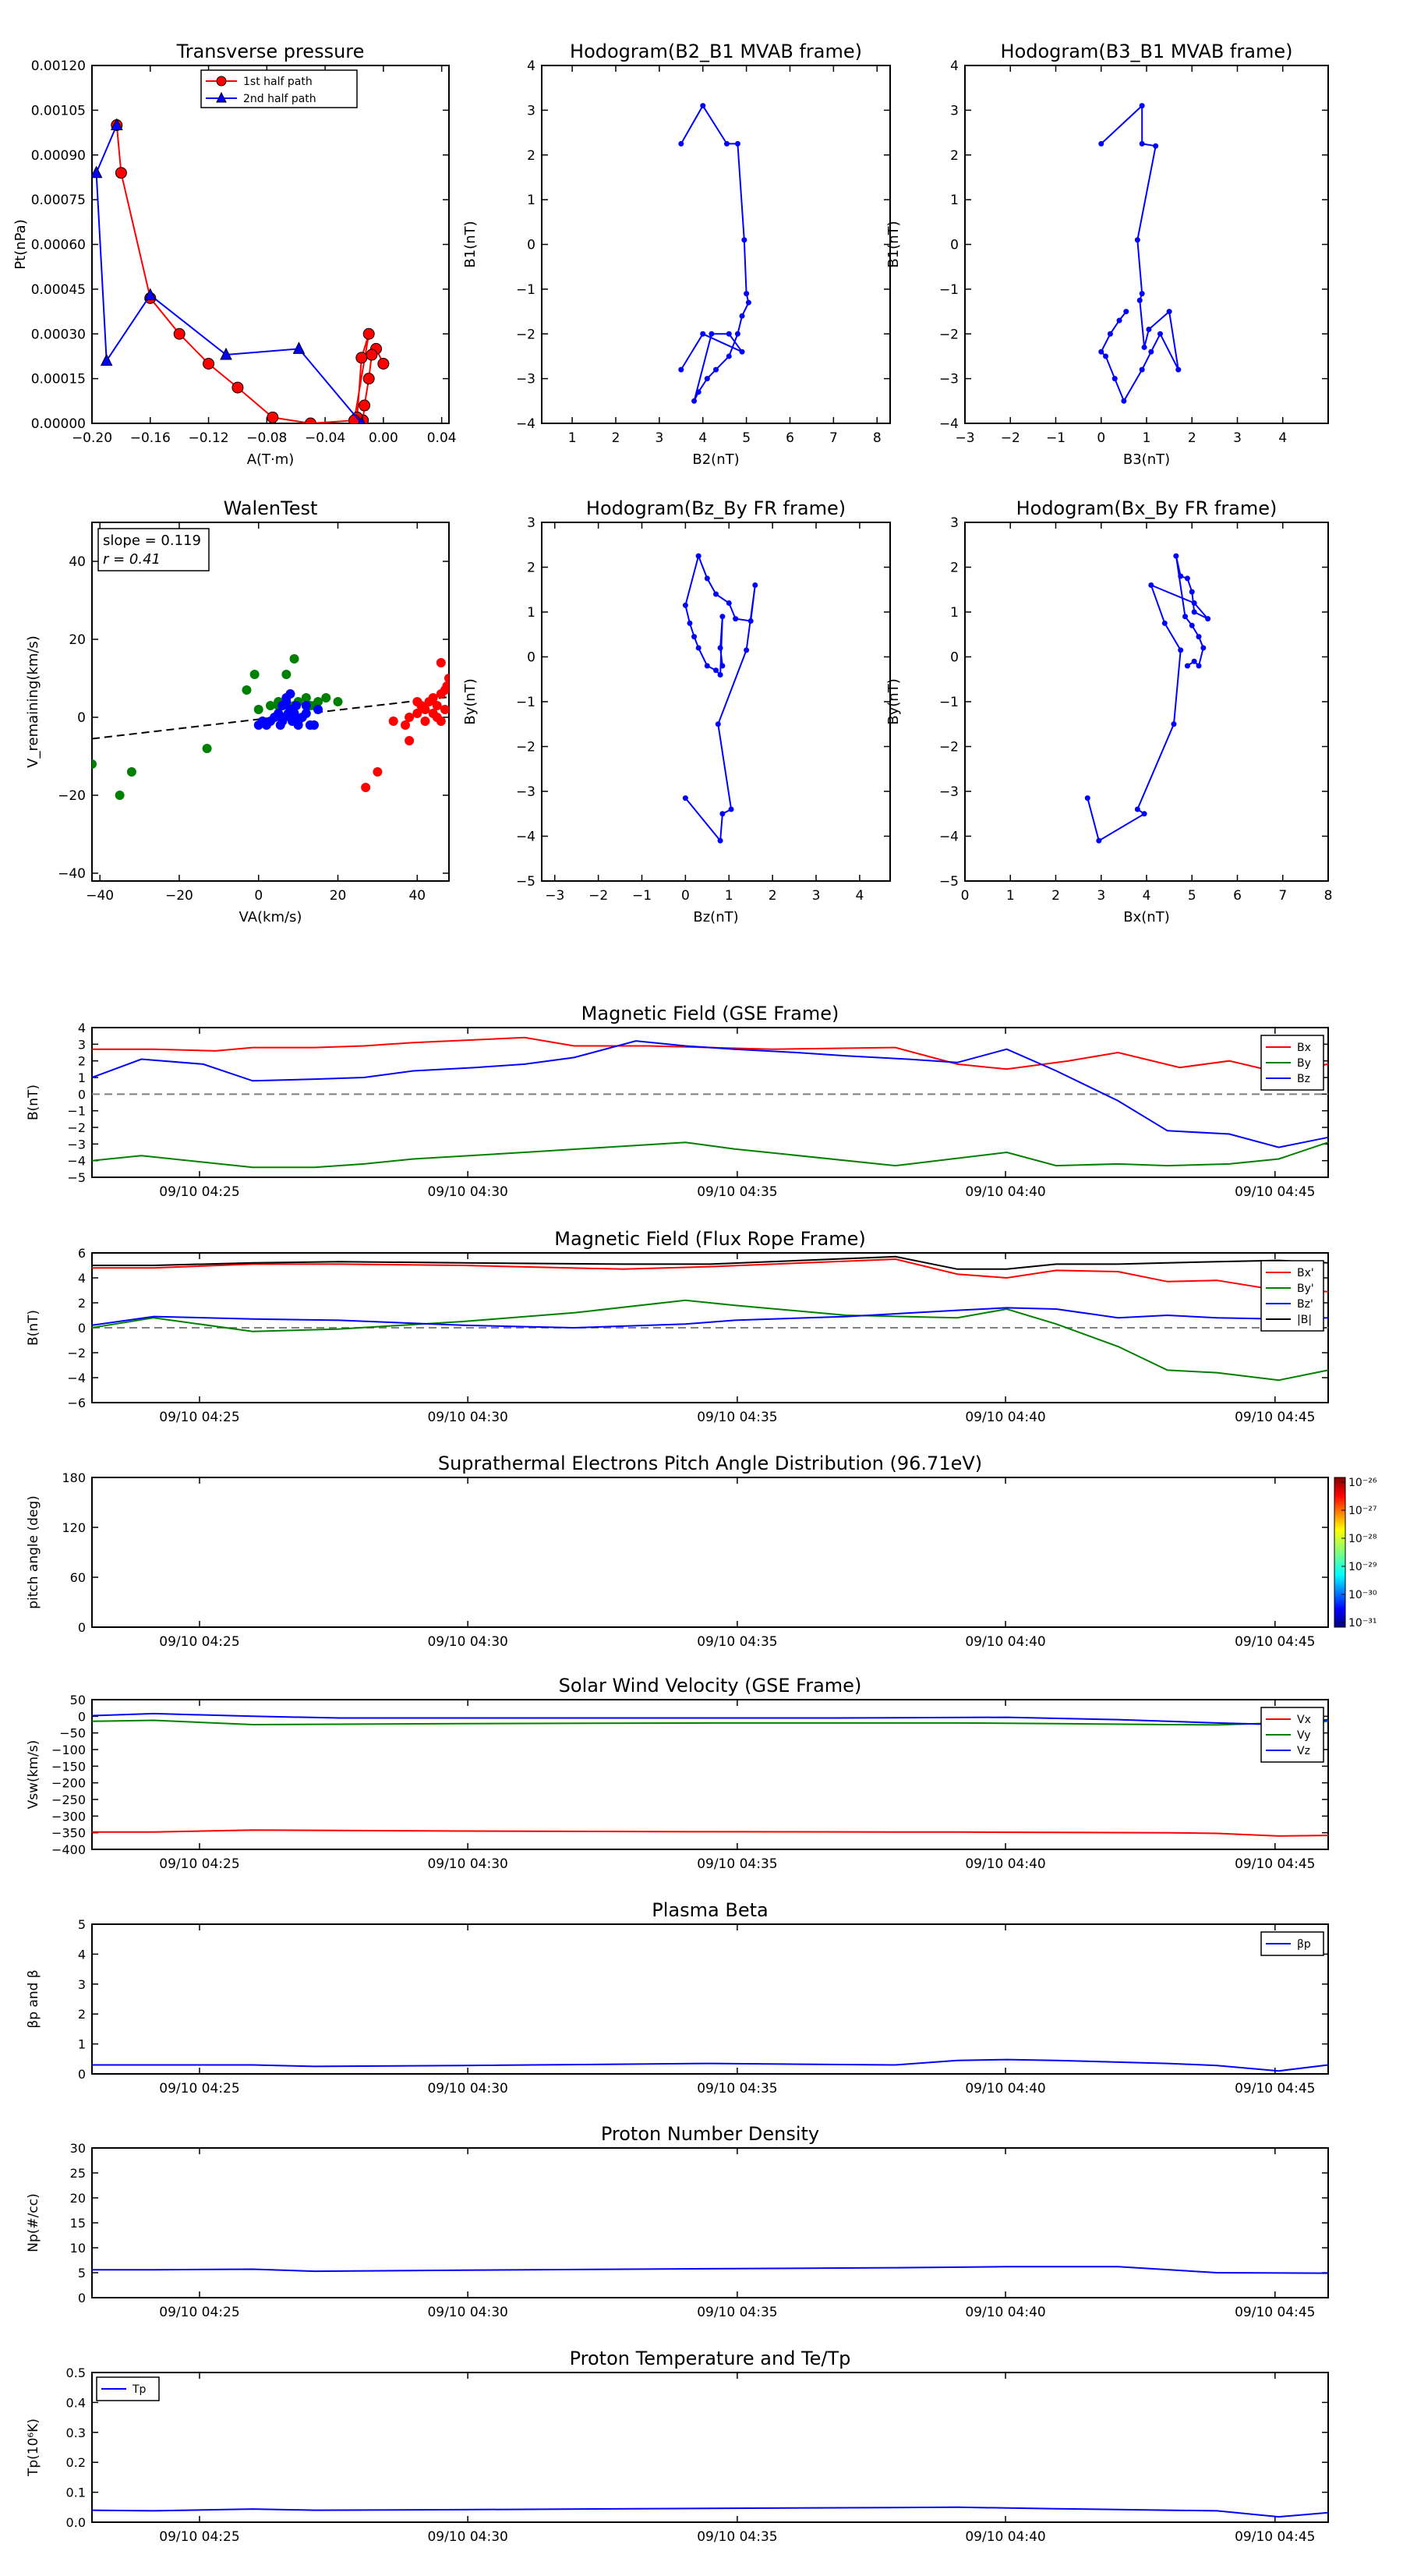 Image resolution: width=1403 pixels, height=2576 pixels. I want to click on walen-xlabel: VA(km/s), so click(270, 917).